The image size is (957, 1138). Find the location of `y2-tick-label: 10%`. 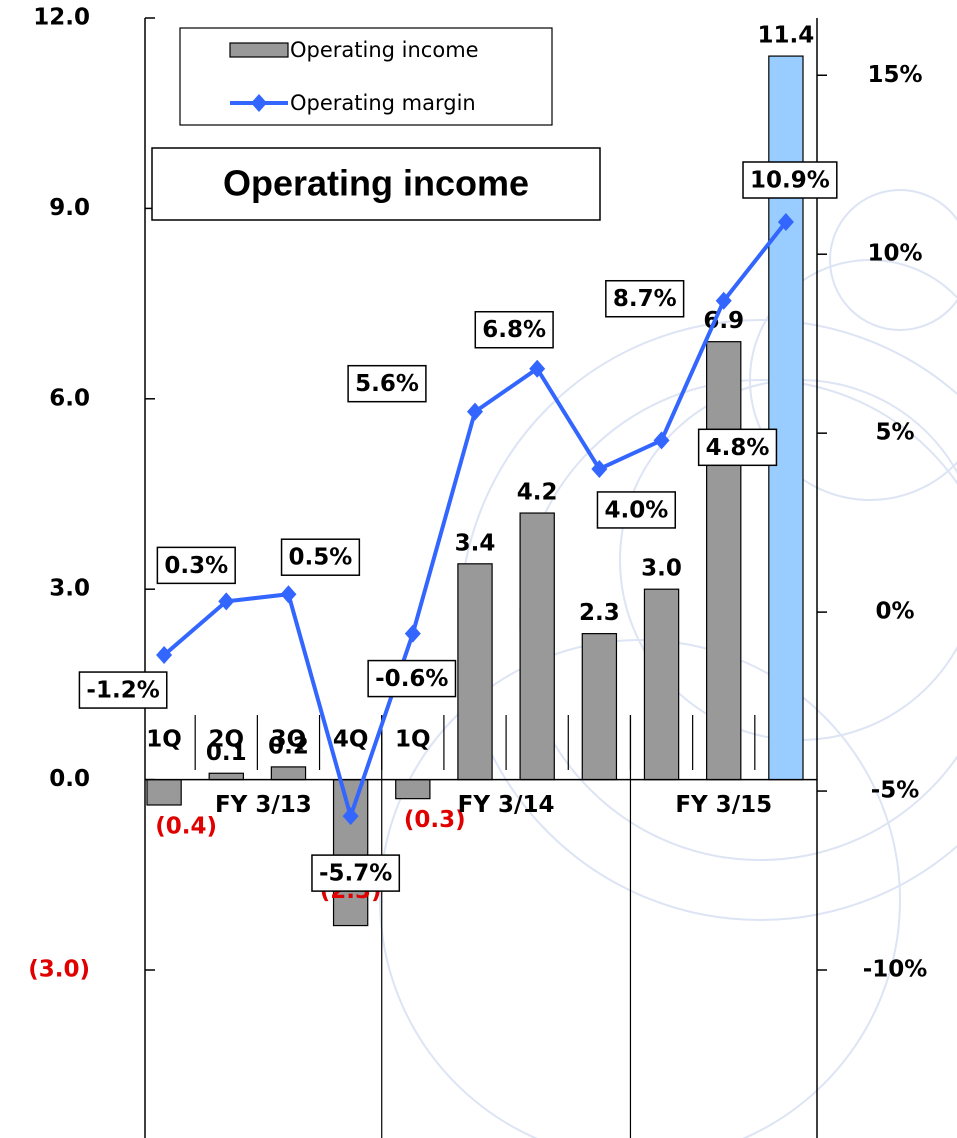

y2-tick-label: 10% is located at coordinates (894, 254).